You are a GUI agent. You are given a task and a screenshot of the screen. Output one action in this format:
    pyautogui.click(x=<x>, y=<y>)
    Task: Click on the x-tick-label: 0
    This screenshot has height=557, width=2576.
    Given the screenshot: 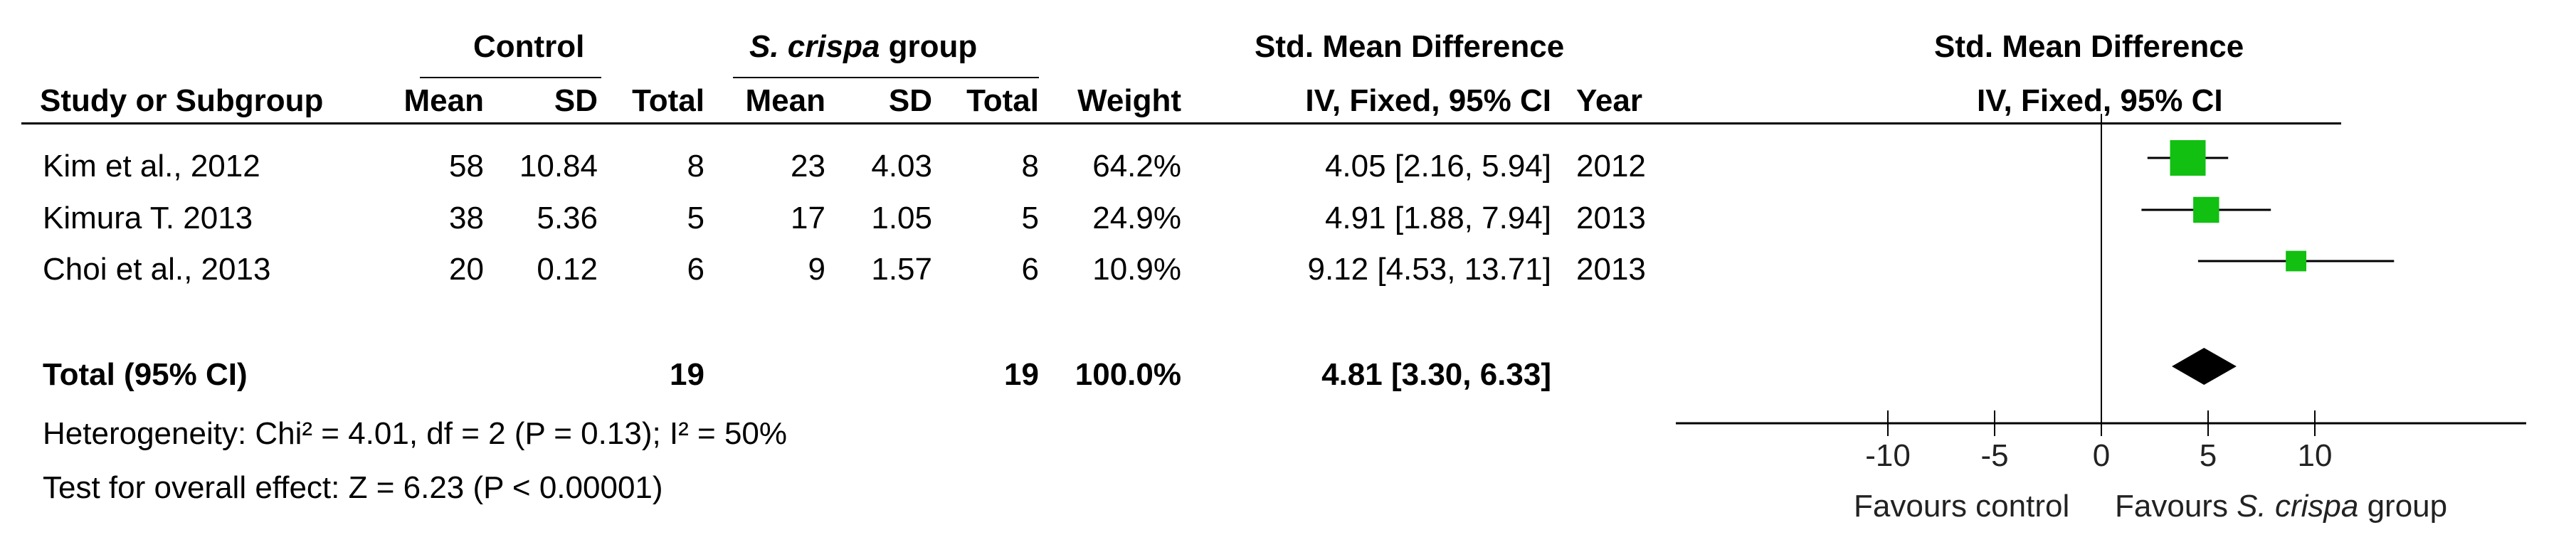 What is the action you would take?
    pyautogui.click(x=2101, y=455)
    